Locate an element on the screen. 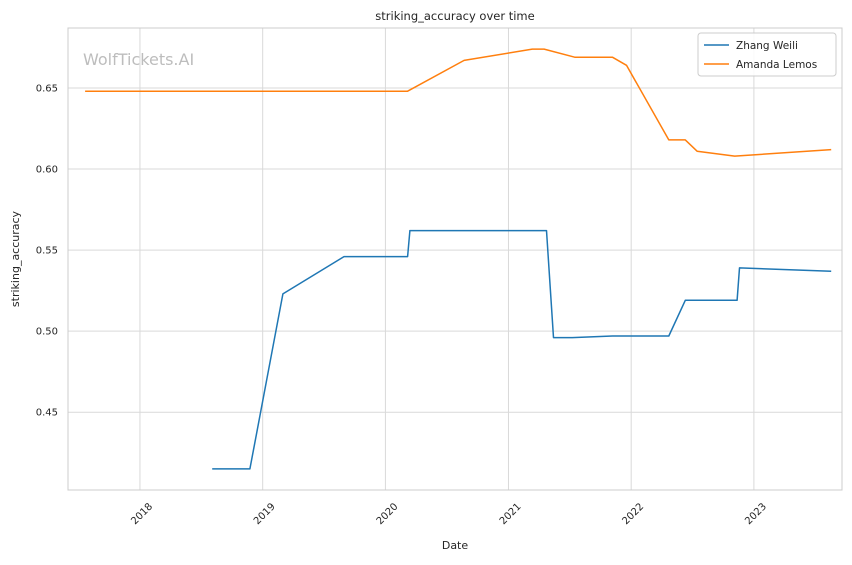 This screenshot has height=565, width=852. watermark-text: WolfTickets.AI is located at coordinates (138, 59).